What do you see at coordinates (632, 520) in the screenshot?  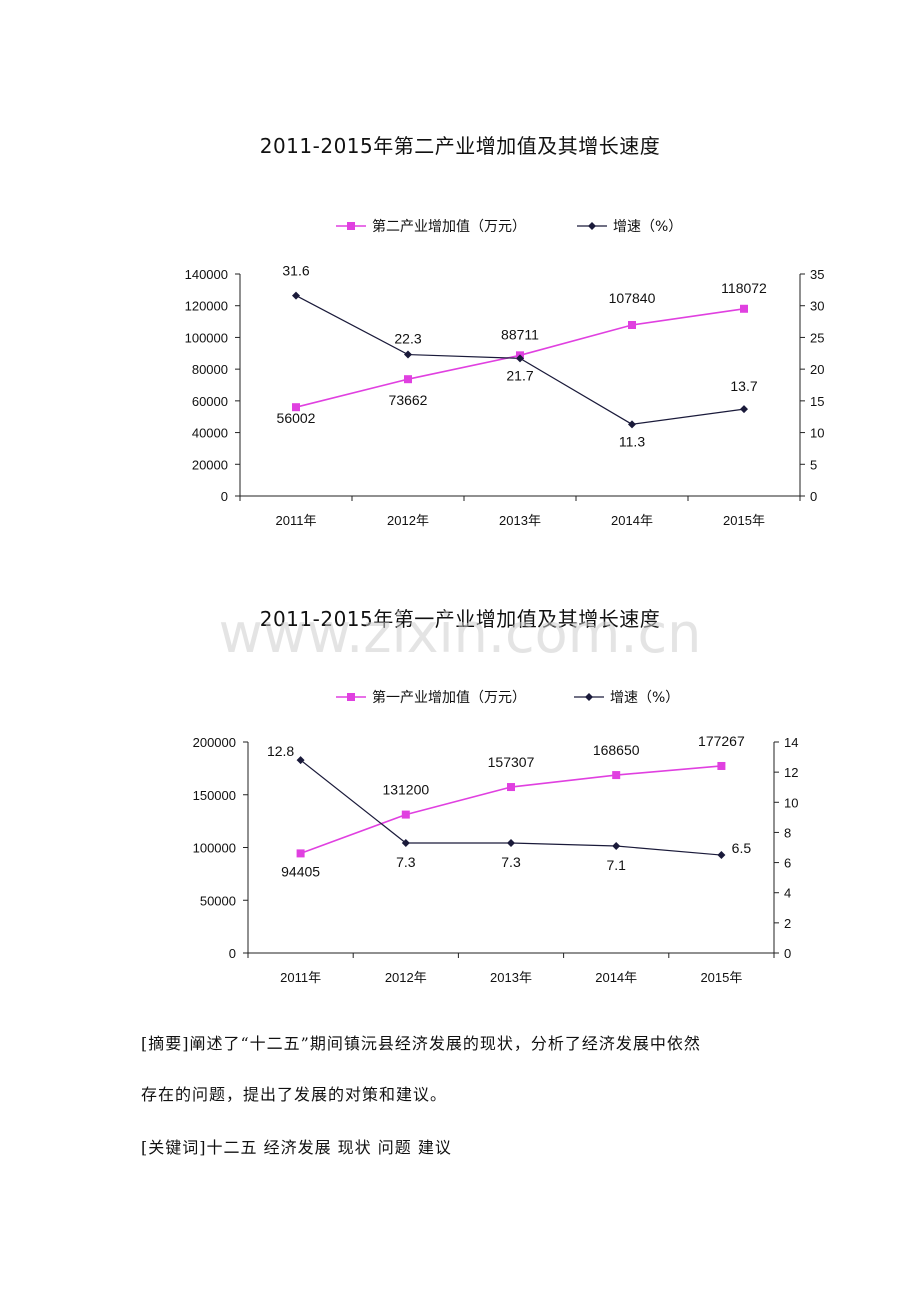 I see `c1-x-tick-label: 2014年` at bounding box center [632, 520].